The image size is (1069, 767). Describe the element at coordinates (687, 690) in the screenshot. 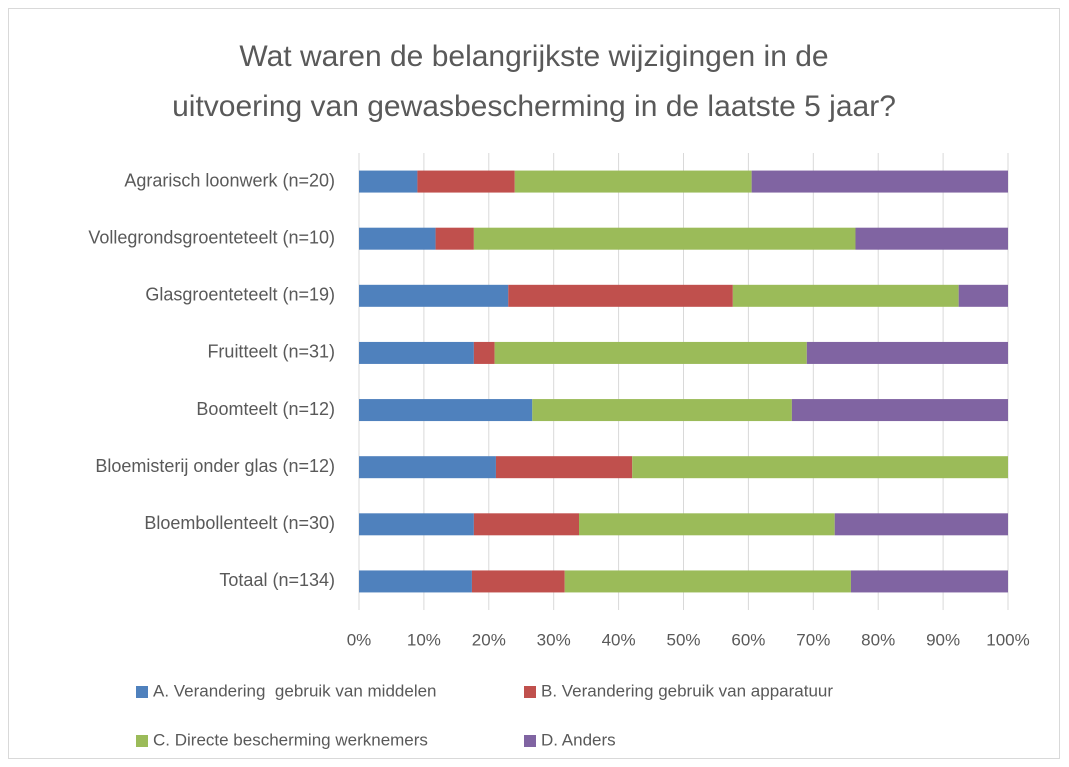

I see `legend-label: B. Verandering gebruik van apparatuur` at that location.